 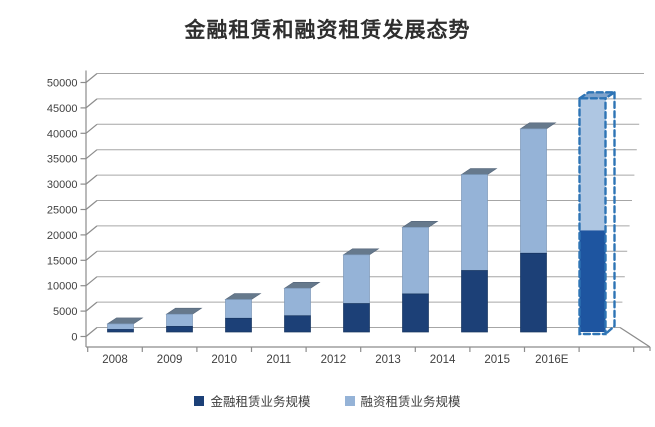 I want to click on y-tick-label: 15000, so click(x=62, y=261).